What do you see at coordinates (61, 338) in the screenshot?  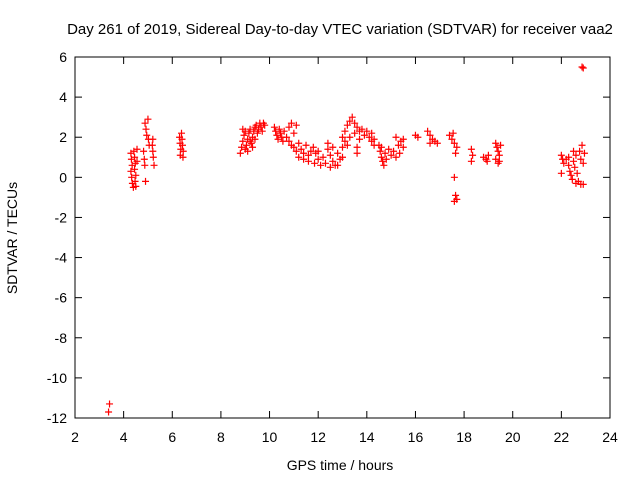 I see `y-tick-label: -8` at bounding box center [61, 338].